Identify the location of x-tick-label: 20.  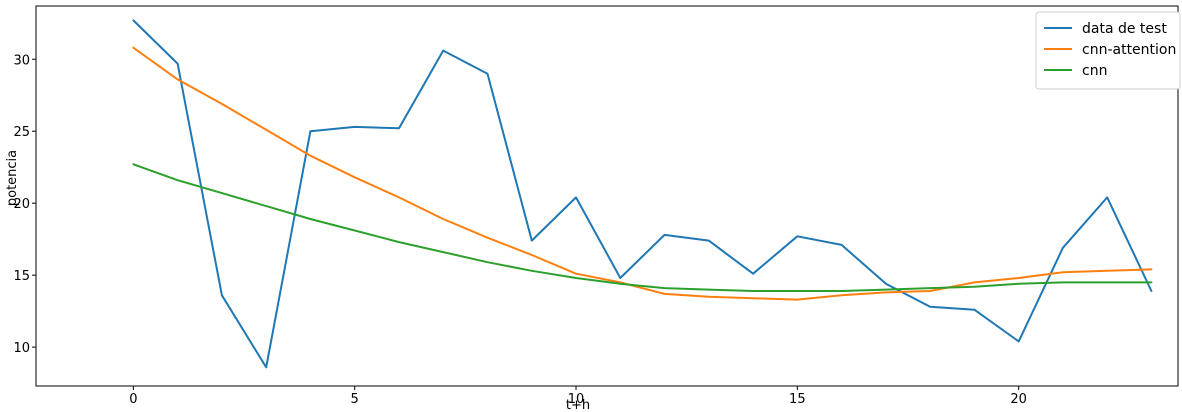
(1018, 399).